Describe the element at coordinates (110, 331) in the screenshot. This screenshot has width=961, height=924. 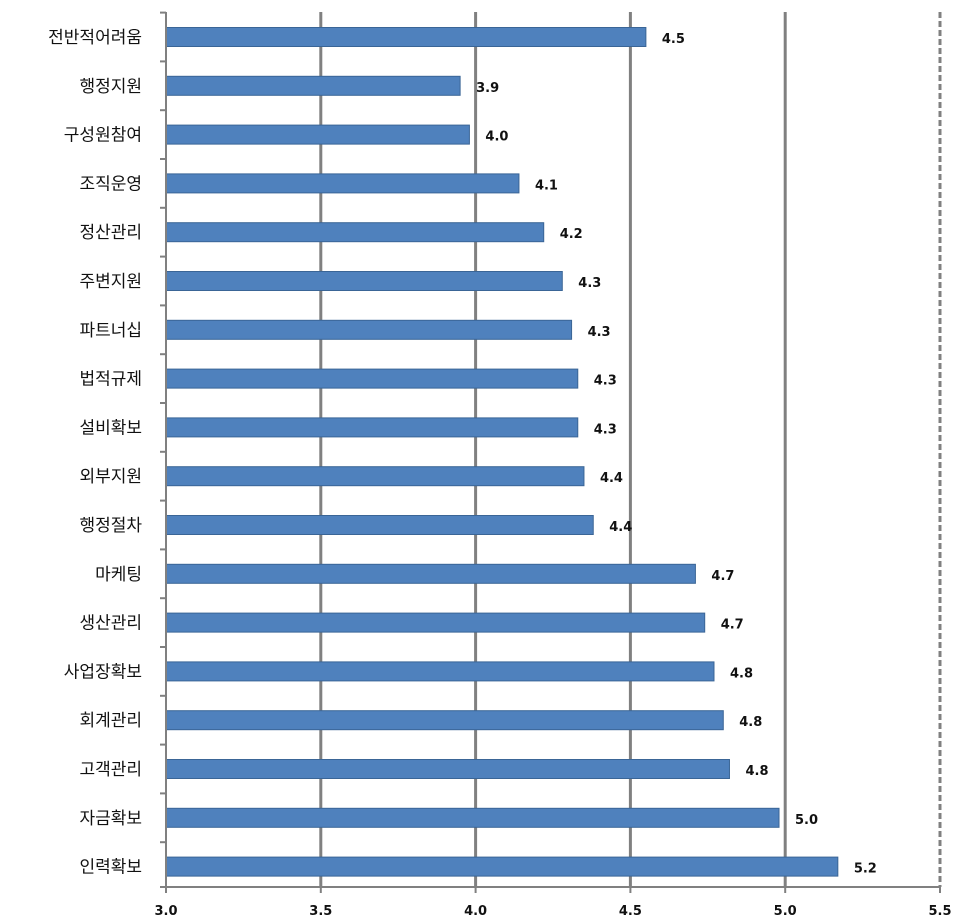
I see `category-label: 파트너십` at that location.